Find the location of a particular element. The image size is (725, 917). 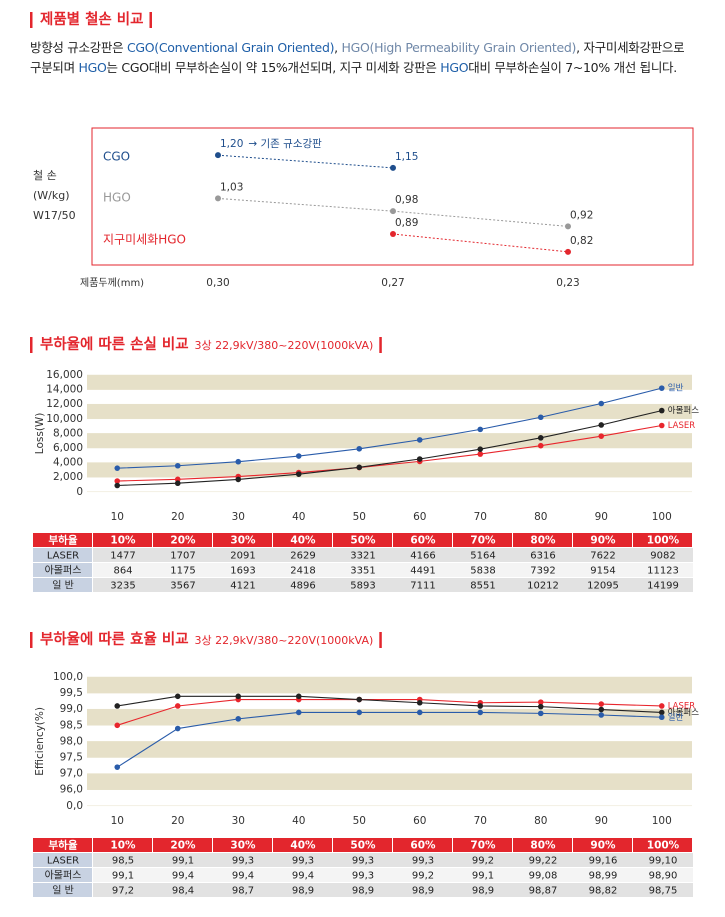

title-bar is located at coordinates (380, 640).